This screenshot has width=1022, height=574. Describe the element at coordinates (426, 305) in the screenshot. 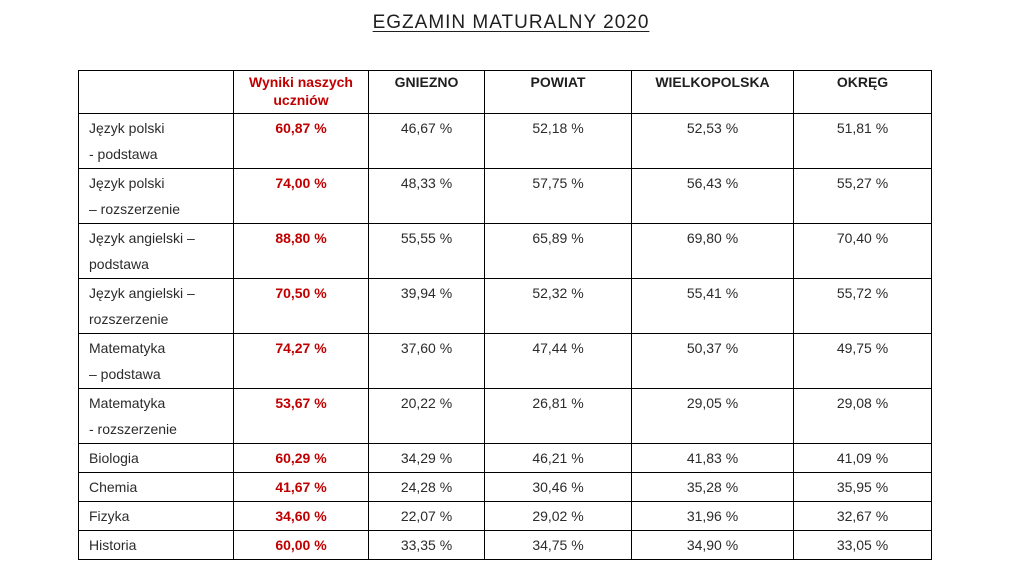

I see `gniezno-result-cell: 39,94 %` at that location.